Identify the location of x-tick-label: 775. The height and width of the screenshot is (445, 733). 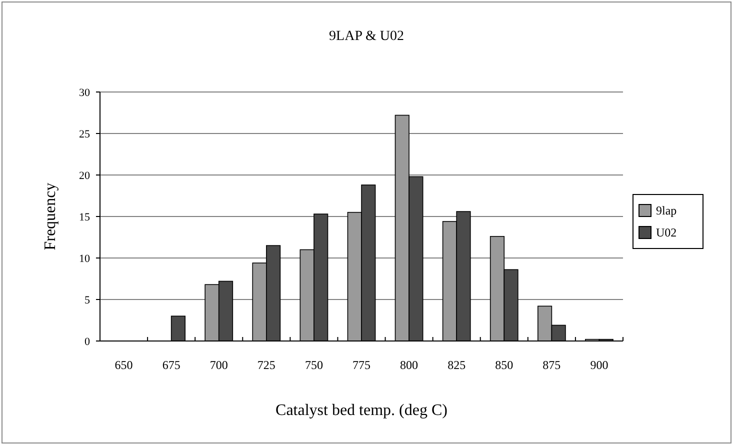
(361, 365).